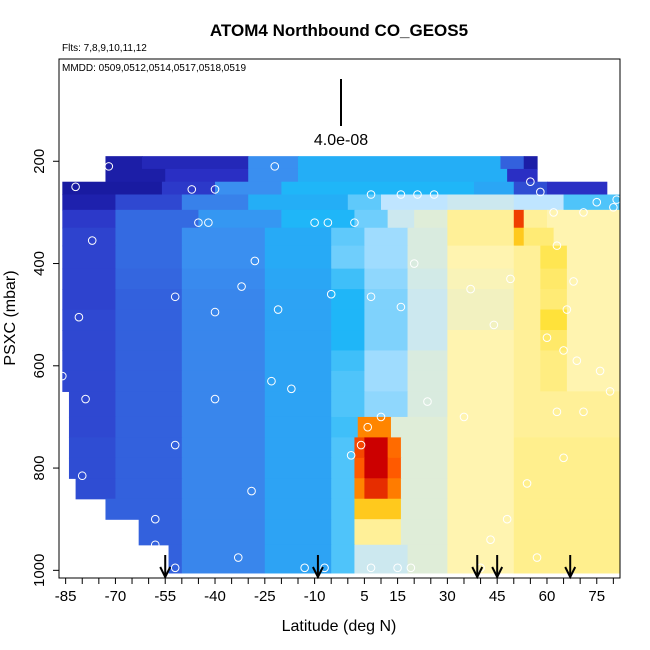 Image resolution: width=650 pixels, height=650 pixels. I want to click on x-axis: -85 -70 -55 -40 -25 -10 5 15 30 45 60 75, so click(334, 591).